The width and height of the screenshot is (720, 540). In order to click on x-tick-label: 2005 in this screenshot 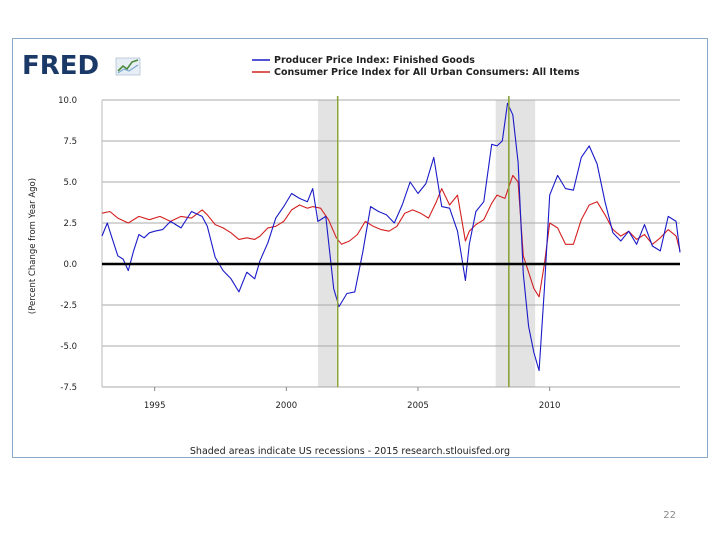, I will do `click(418, 406)`.